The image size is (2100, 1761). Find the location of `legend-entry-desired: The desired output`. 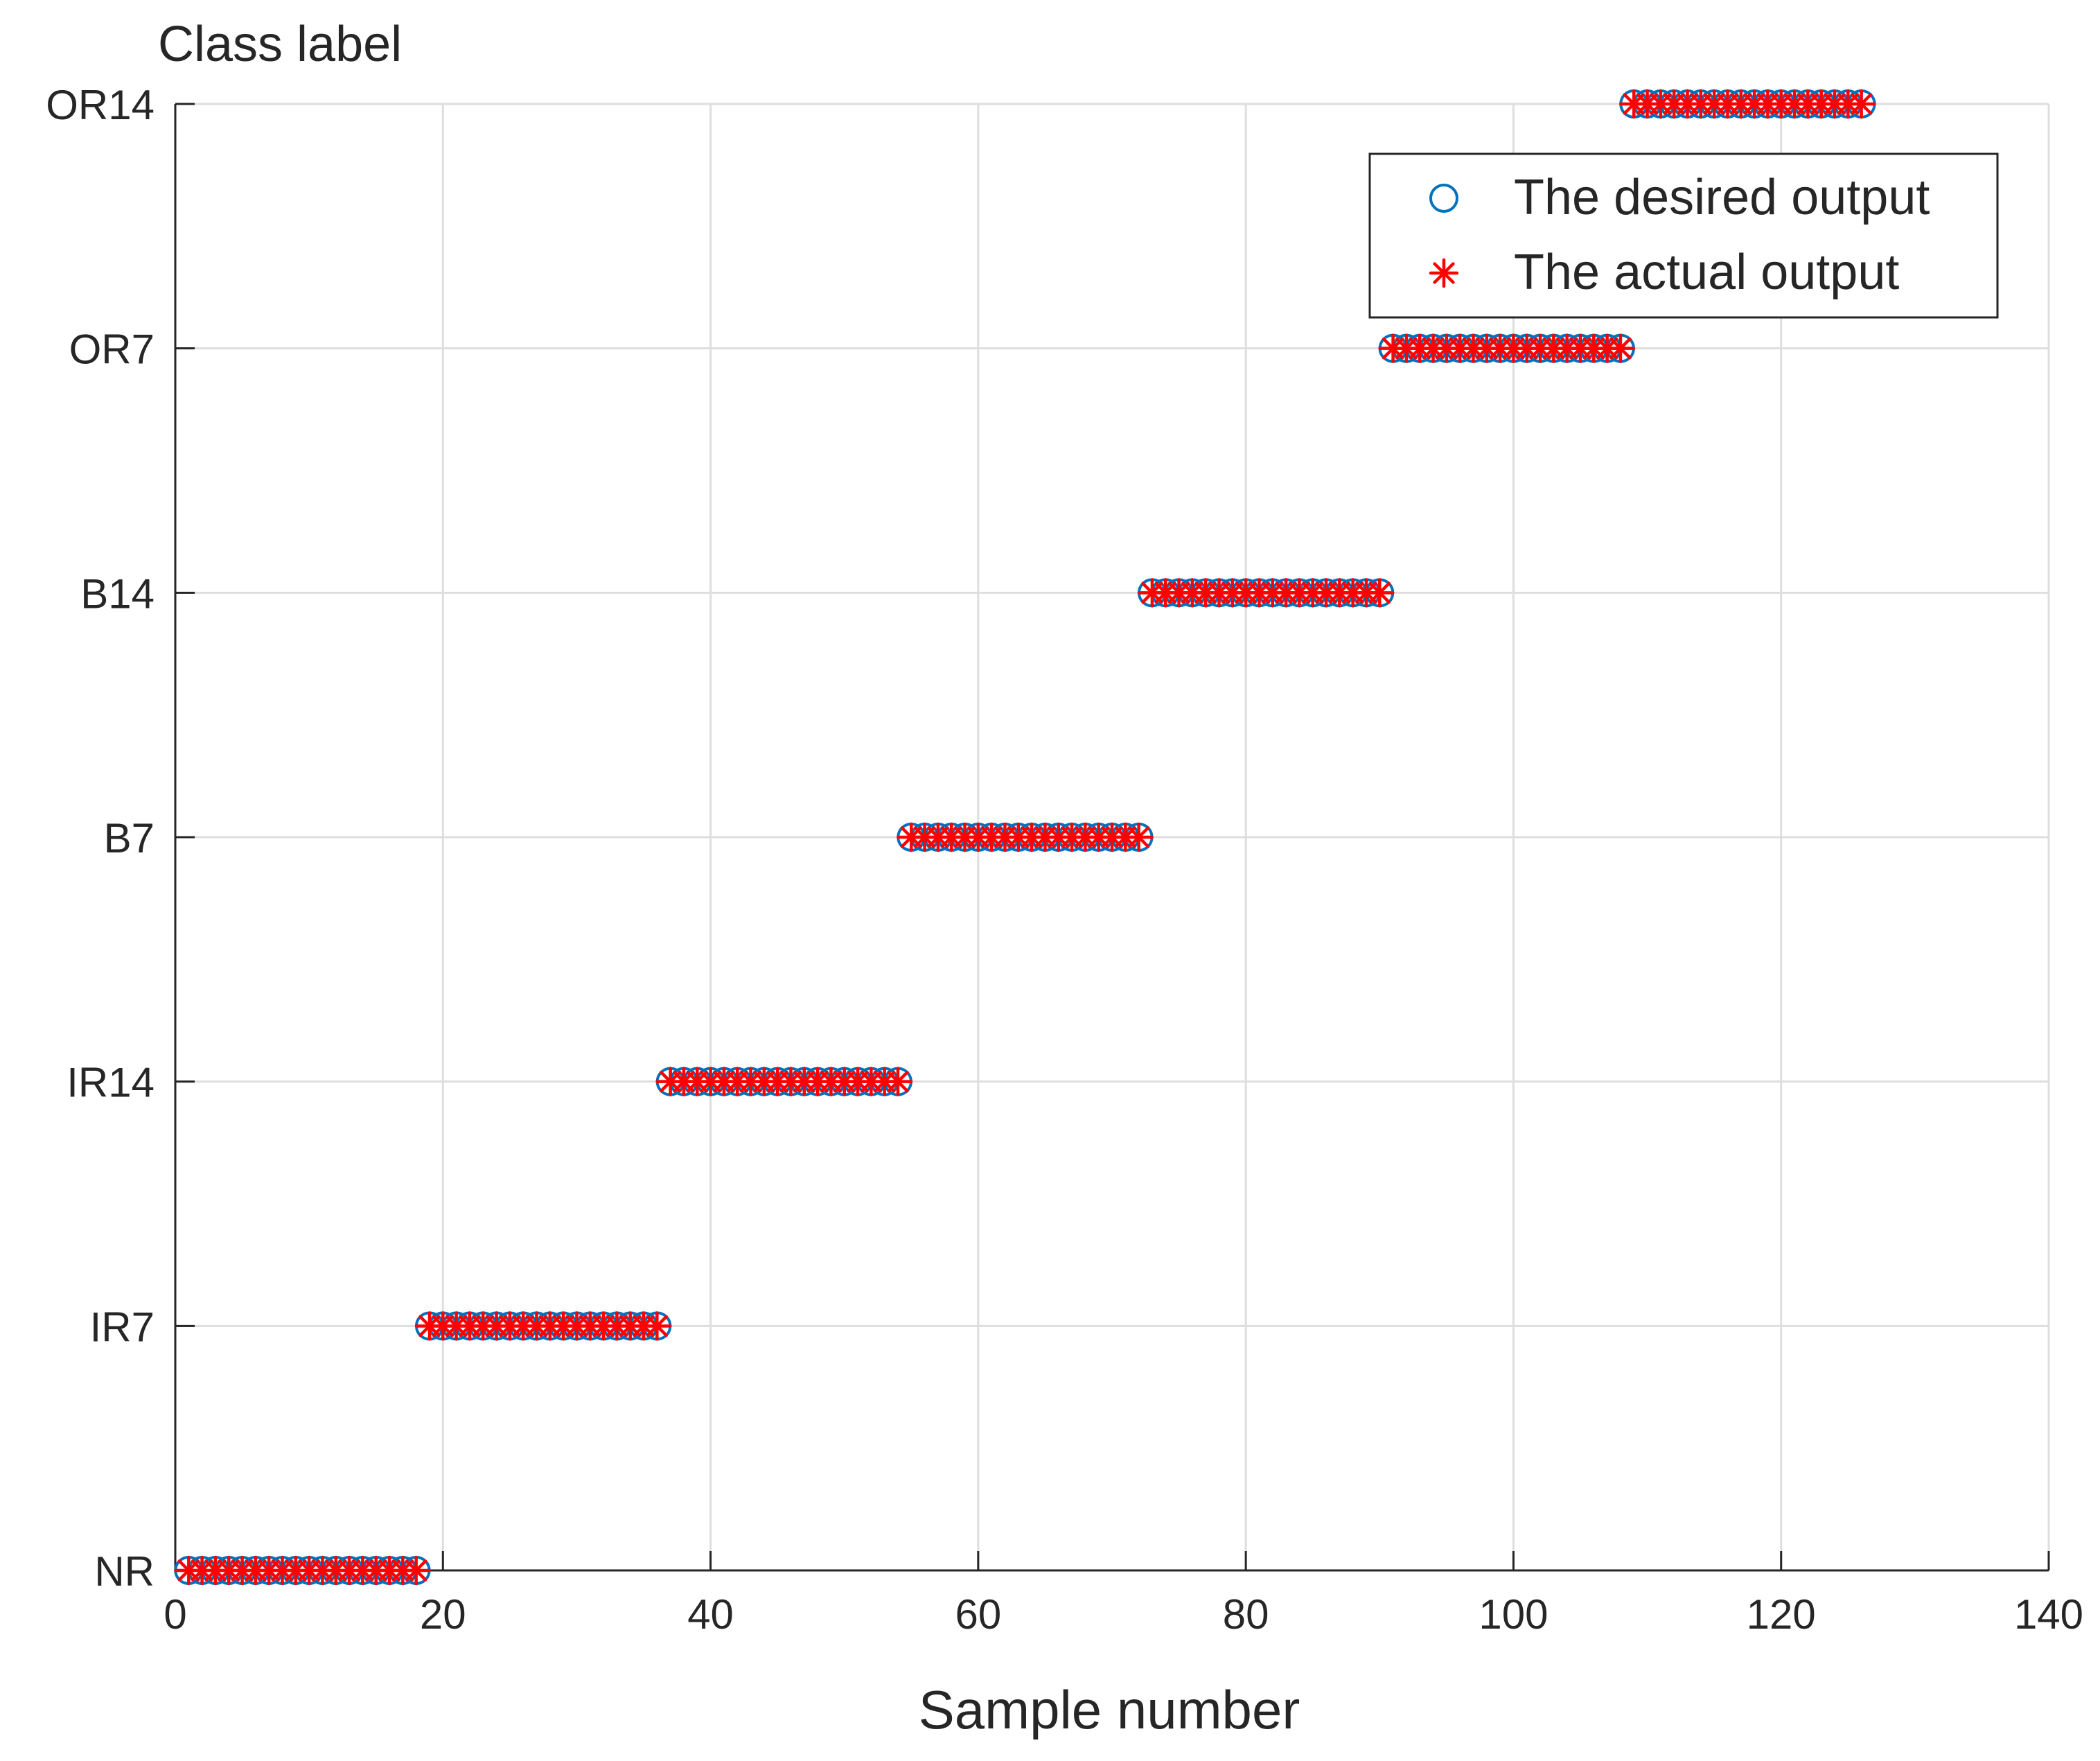

legend-entry-desired: The desired output is located at coordinates (1722, 197).